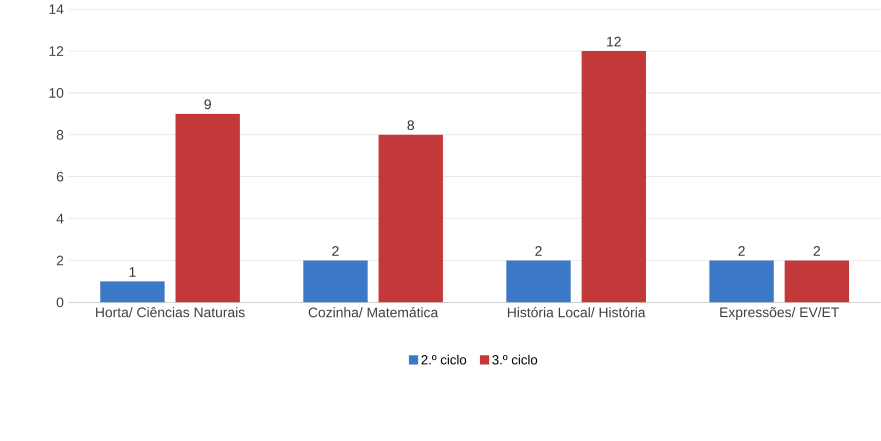  What do you see at coordinates (515, 360) in the screenshot?
I see `legend-label: 3.º ciclo` at bounding box center [515, 360].